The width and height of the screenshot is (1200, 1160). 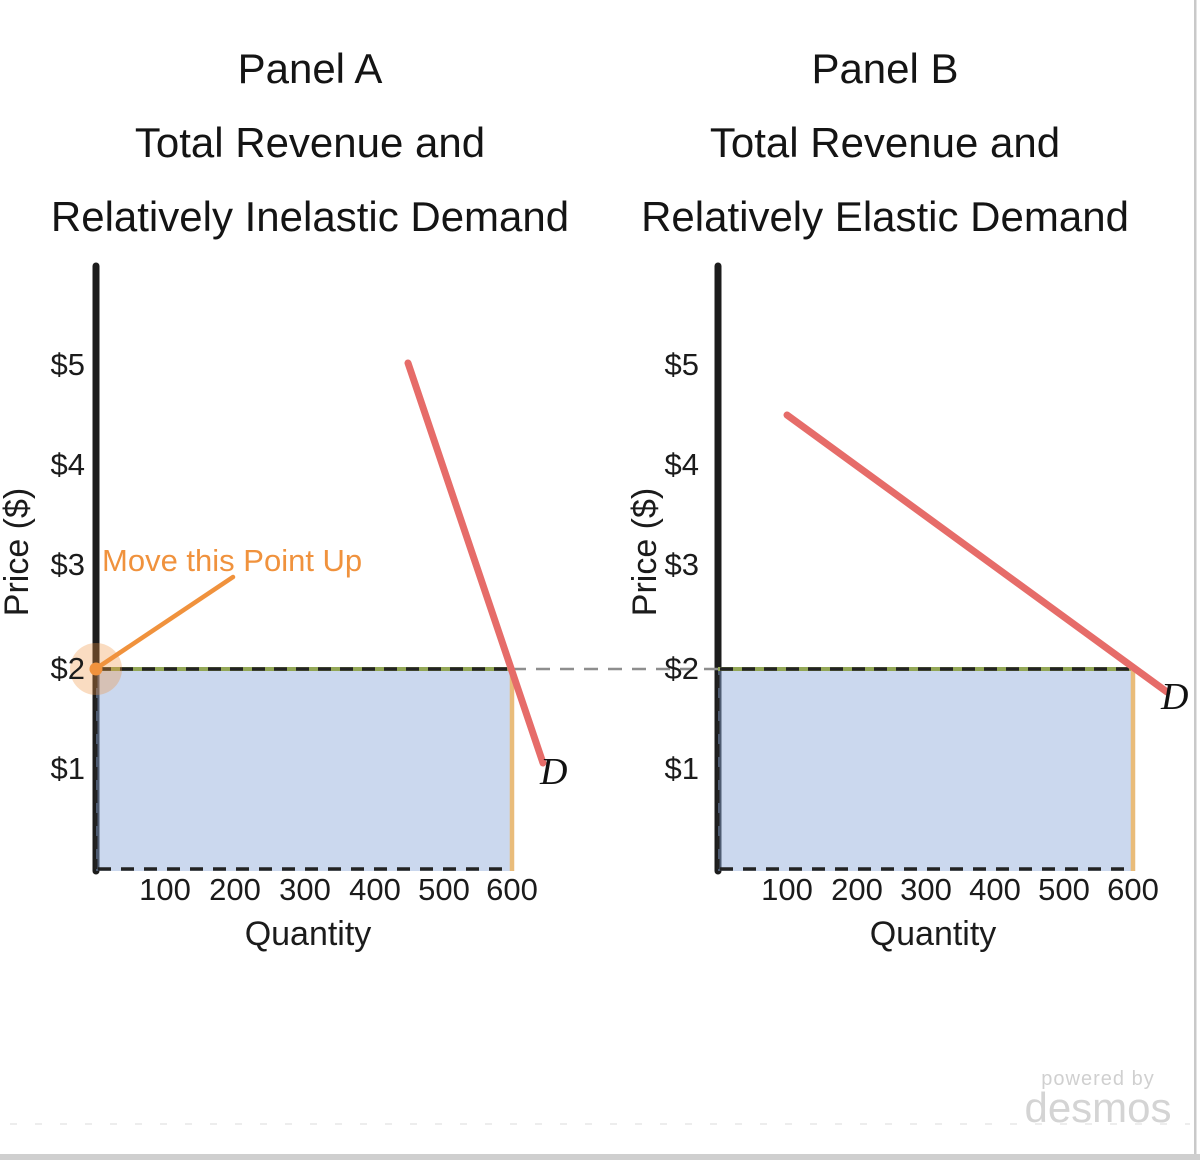 I want to click on panel-b-title-line2: Total Revenue and, so click(x=885, y=142).